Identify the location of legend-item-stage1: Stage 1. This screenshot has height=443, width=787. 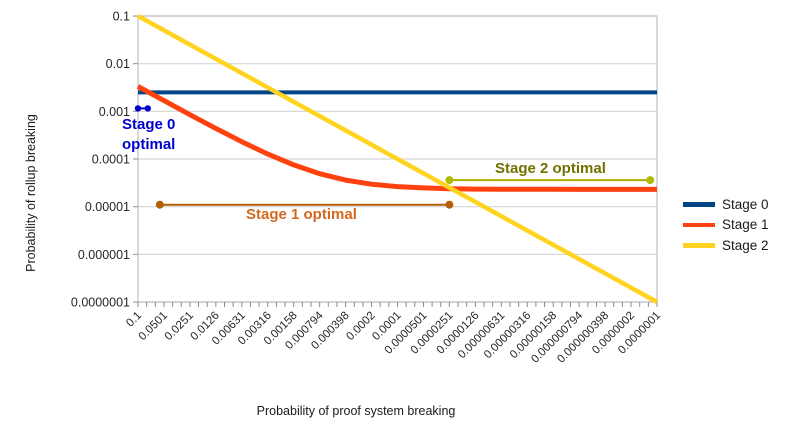
(726, 225).